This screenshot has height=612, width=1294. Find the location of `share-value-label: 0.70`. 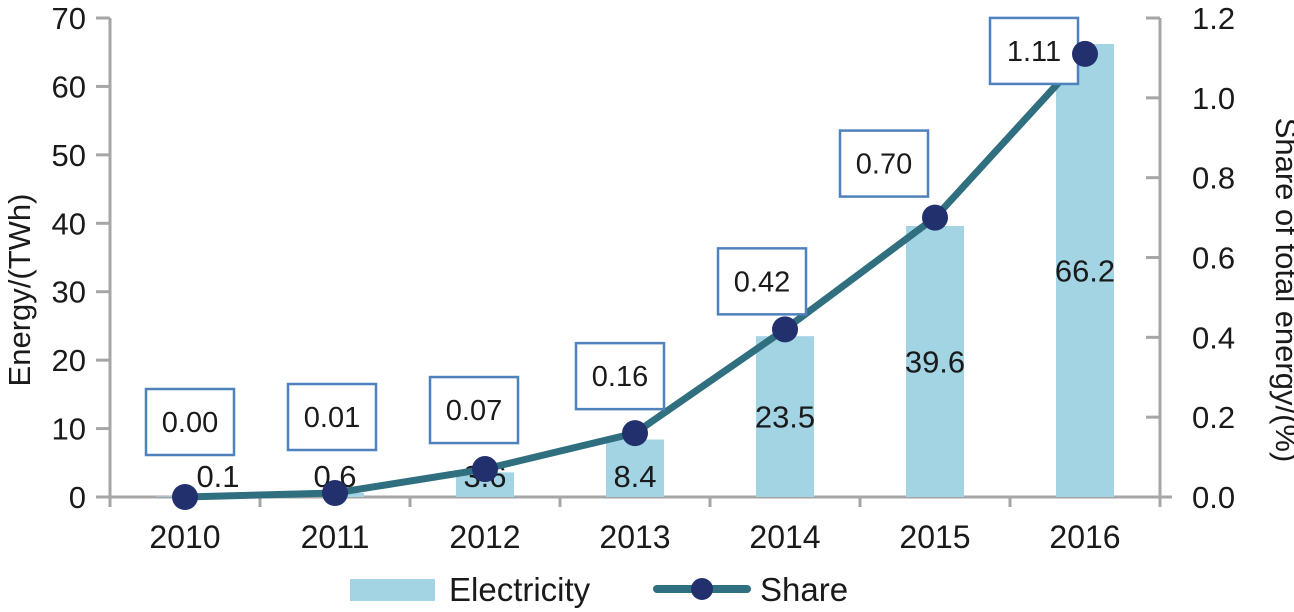

share-value-label: 0.70 is located at coordinates (884, 165).